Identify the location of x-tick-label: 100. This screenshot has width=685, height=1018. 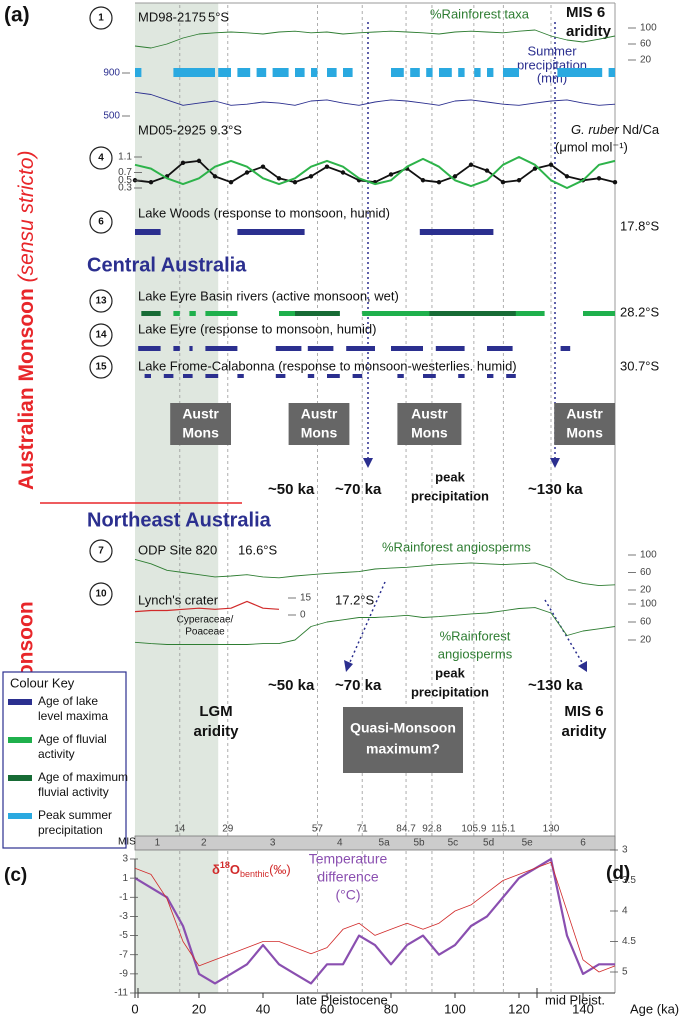
(455, 1008).